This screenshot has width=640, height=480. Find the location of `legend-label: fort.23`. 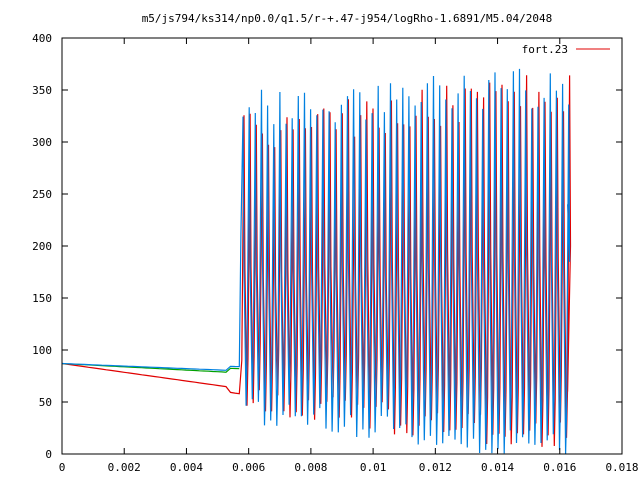

legend-label: fort.23 is located at coordinates (545, 49).